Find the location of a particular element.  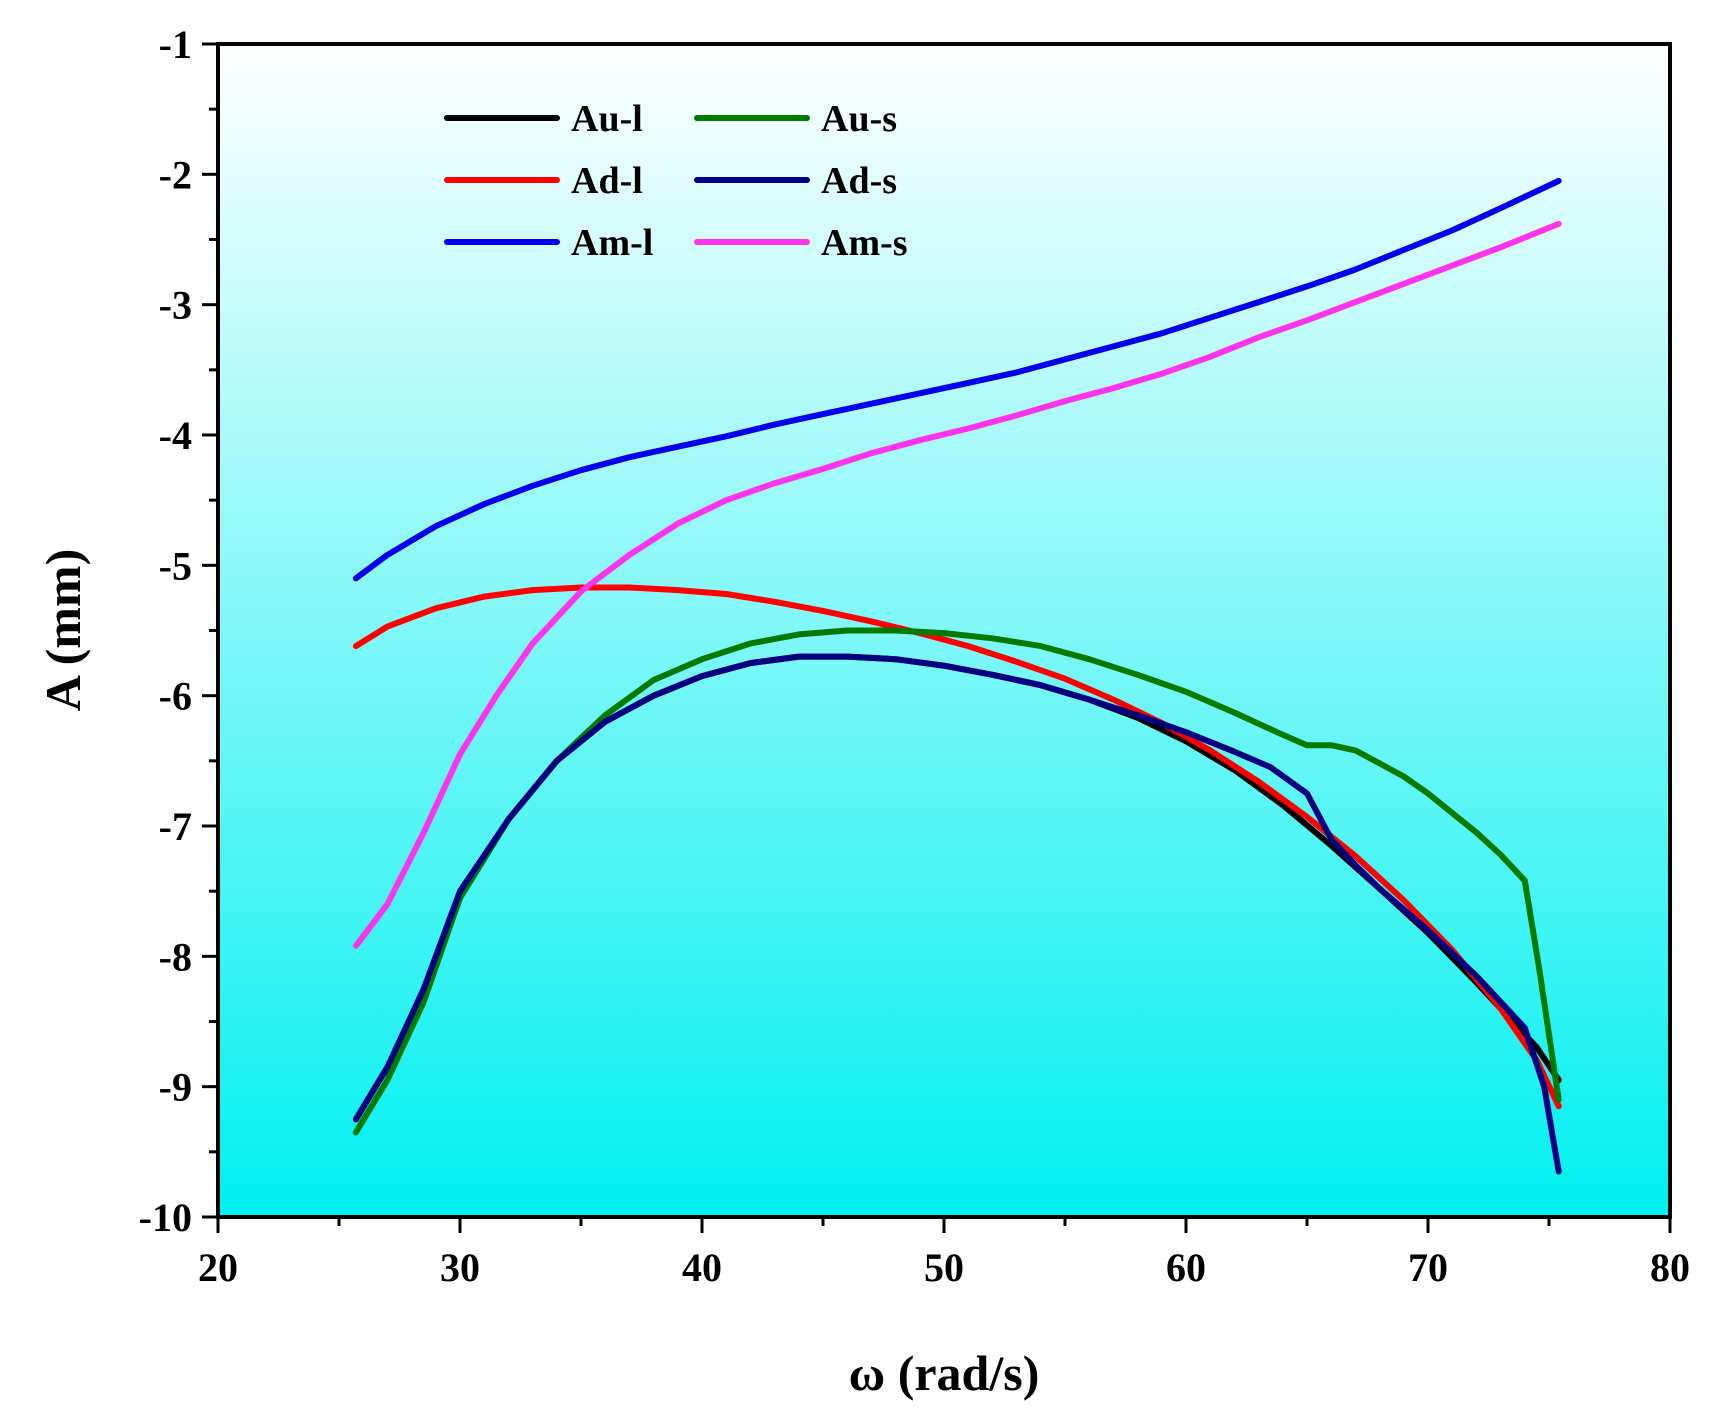

x-tick-label: 30 is located at coordinates (460, 1267).